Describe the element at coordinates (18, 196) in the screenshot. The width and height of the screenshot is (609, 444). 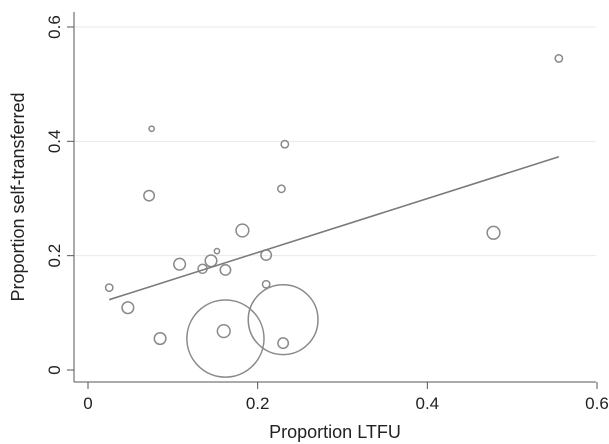
I see `y-axis-title: Proportion self-transferred` at that location.